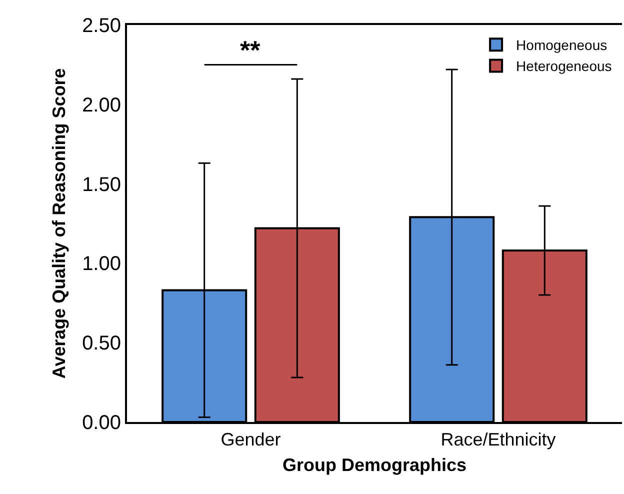  I want to click on y-axis-title: Average Quality of Reasoning Score, so click(58, 223).